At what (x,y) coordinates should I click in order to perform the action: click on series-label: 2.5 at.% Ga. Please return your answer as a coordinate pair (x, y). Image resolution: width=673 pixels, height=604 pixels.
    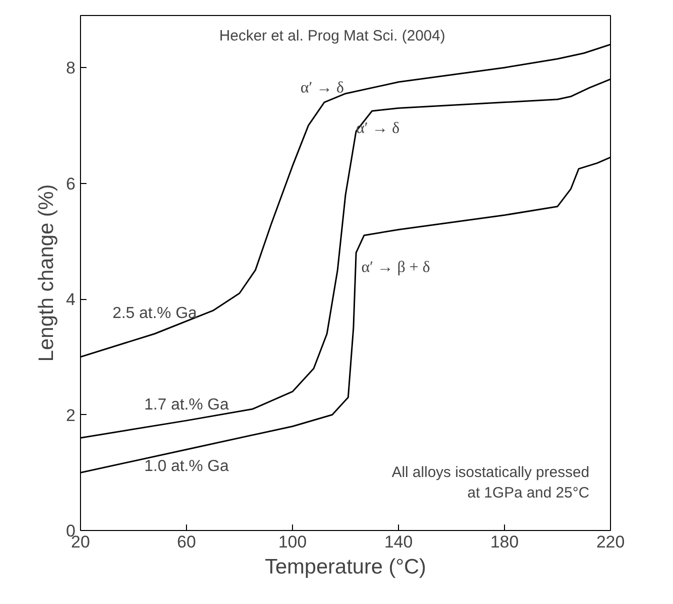
    Looking at the image, I should click on (155, 313).